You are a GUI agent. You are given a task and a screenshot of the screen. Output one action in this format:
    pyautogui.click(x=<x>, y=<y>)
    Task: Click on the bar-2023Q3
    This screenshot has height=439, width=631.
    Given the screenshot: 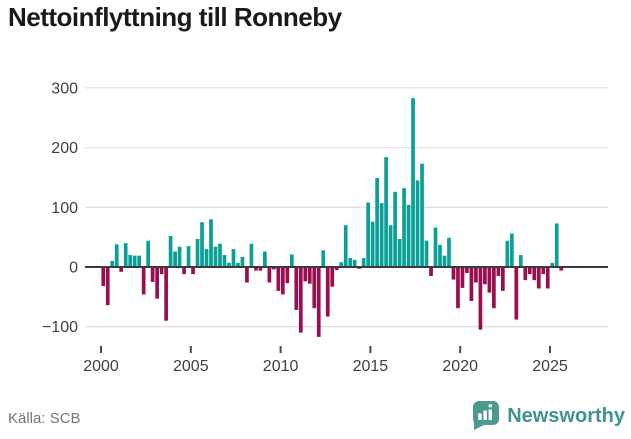 What is the action you would take?
    pyautogui.click(x=525, y=274)
    